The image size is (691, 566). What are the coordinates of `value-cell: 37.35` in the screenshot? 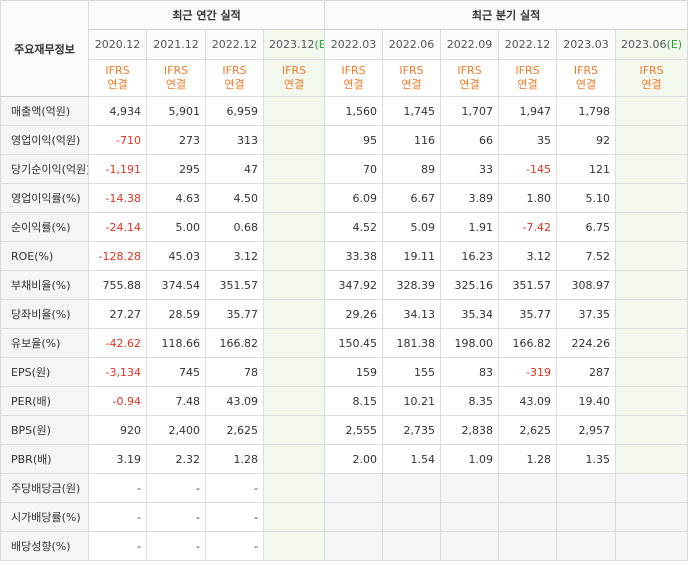 It's located at (586, 314).